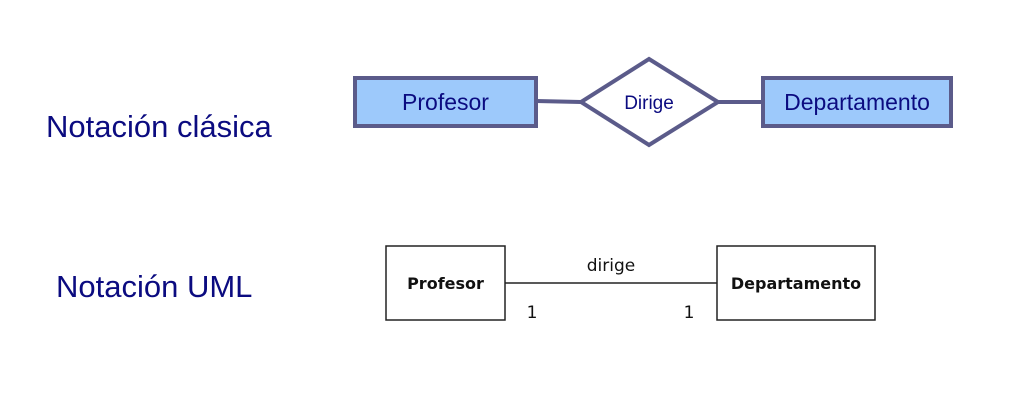 This screenshot has height=416, width=1013. Describe the element at coordinates (558, 101) in the screenshot. I see `connector-left` at that location.